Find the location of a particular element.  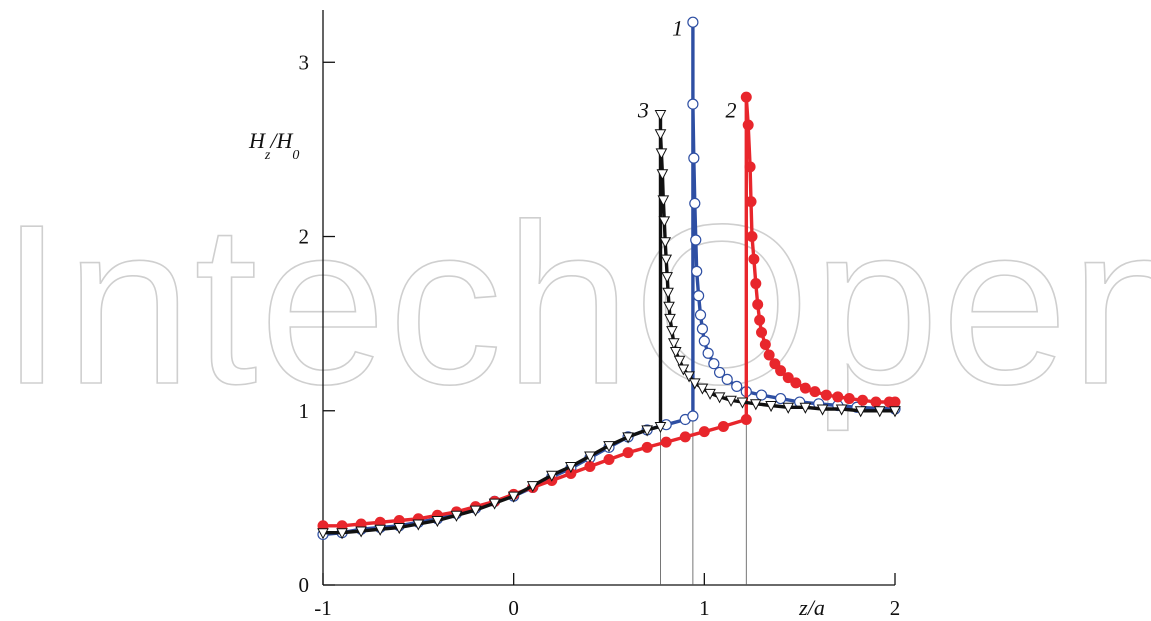

labels-group: 1 2 3 is located at coordinates (687, 68).